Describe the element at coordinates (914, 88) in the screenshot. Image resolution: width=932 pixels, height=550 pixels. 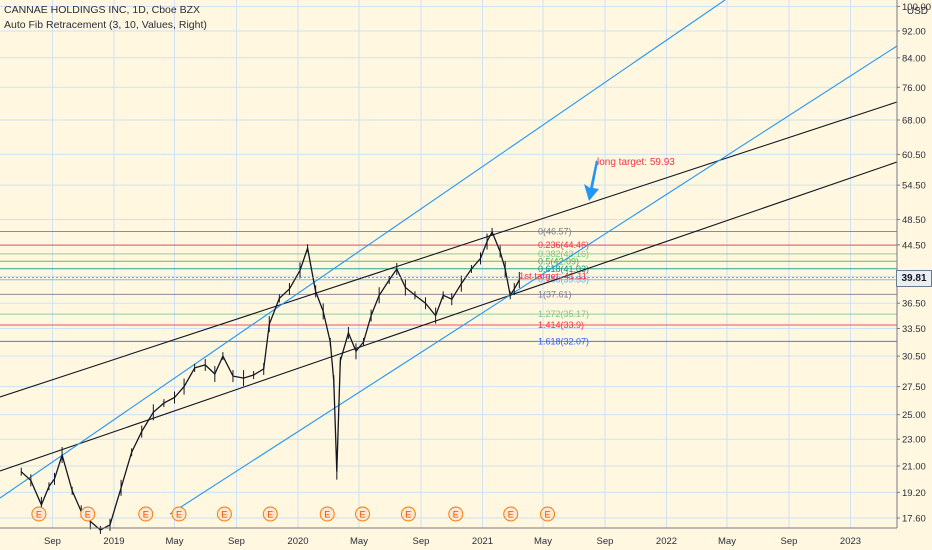
I see `y-tick-label: 76.00` at that location.